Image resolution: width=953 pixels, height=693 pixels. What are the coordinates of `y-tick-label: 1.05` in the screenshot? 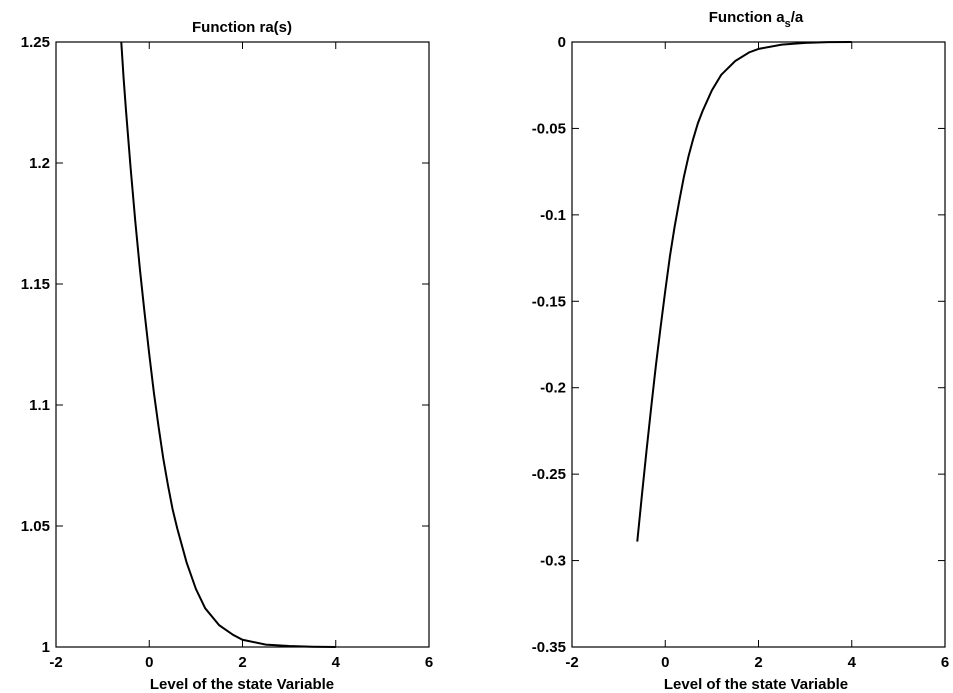 It's located at (35, 526).